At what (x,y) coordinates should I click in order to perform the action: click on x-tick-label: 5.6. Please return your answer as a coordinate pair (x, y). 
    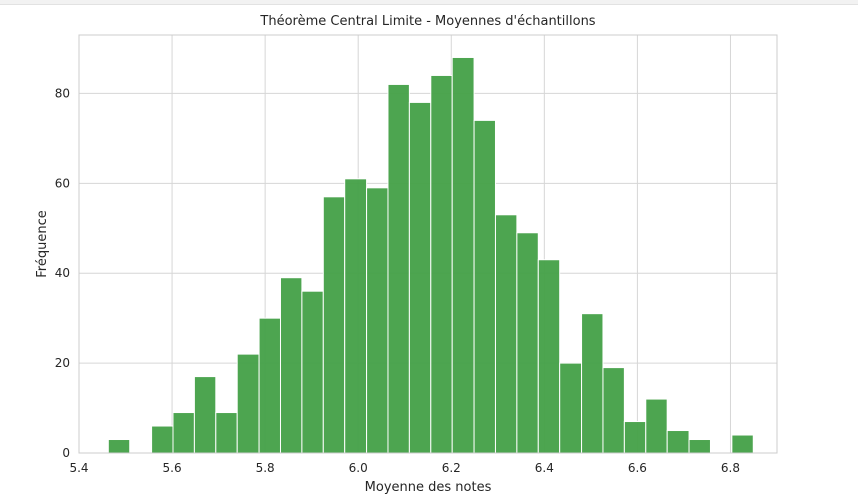
    Looking at the image, I should click on (172, 468).